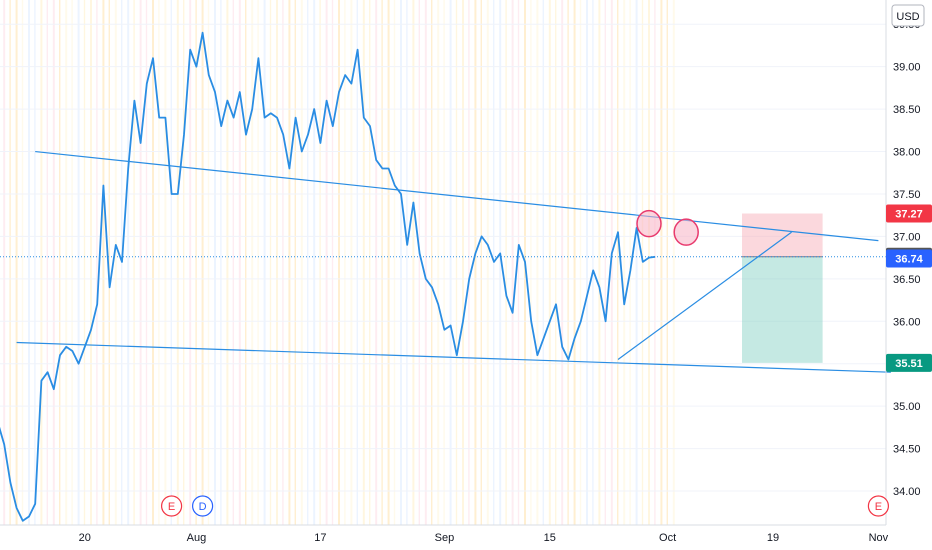  Describe the element at coordinates (782, 309) in the screenshot. I see `take-profit-zone` at that location.